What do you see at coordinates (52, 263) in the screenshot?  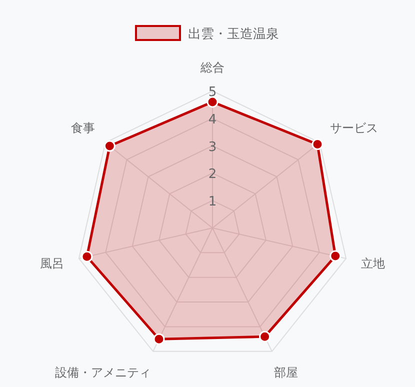 I see `spoke-label: 風呂` at bounding box center [52, 263].